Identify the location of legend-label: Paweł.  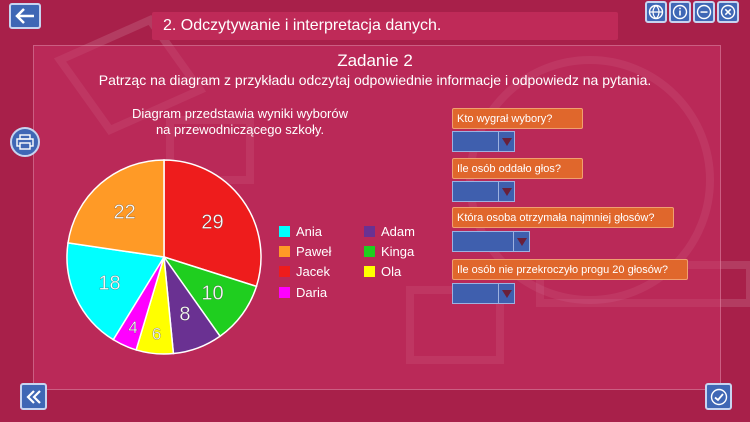
(314, 251).